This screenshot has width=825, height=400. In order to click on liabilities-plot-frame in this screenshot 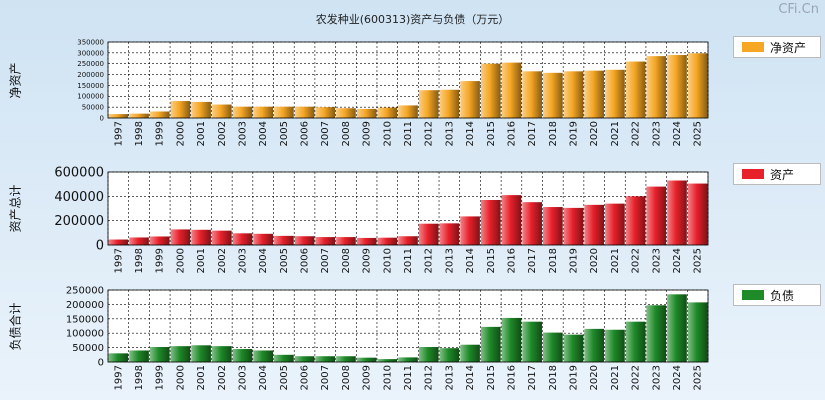, I will do `click(408, 326)`.